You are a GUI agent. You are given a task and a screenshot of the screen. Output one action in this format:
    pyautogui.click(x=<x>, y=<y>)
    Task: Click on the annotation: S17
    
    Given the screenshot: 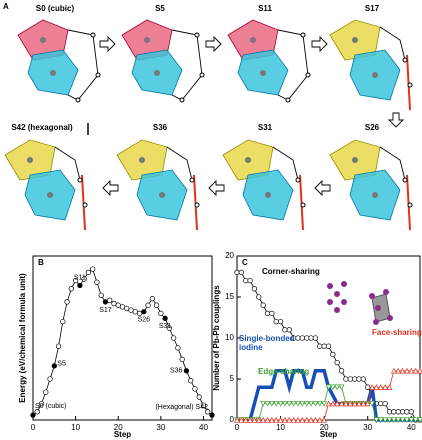 What is the action you would take?
    pyautogui.click(x=105, y=310)
    